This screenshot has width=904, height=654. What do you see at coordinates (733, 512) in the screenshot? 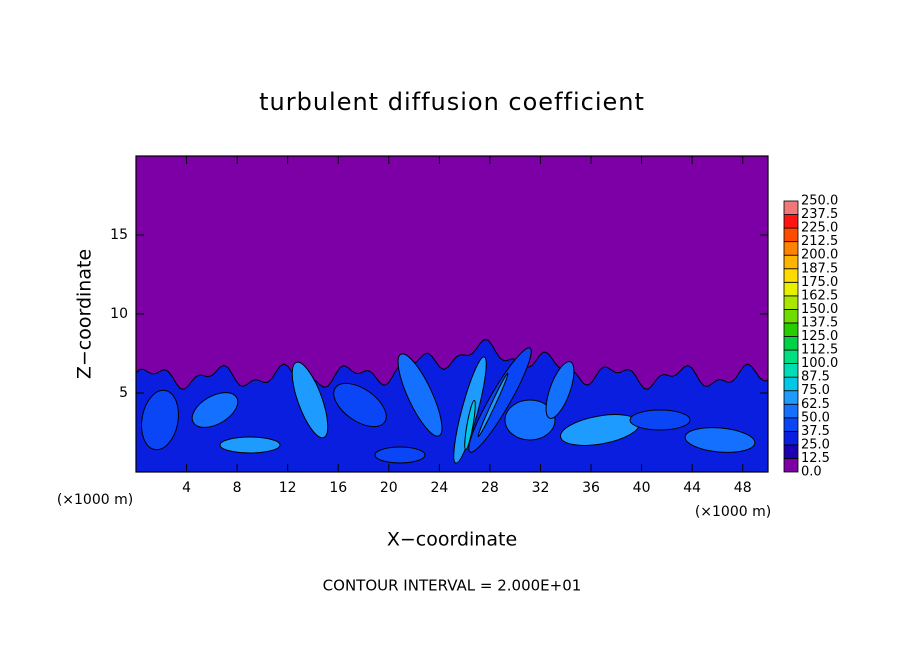
I see `x-unit-label: (×1000 m)` at bounding box center [733, 512].